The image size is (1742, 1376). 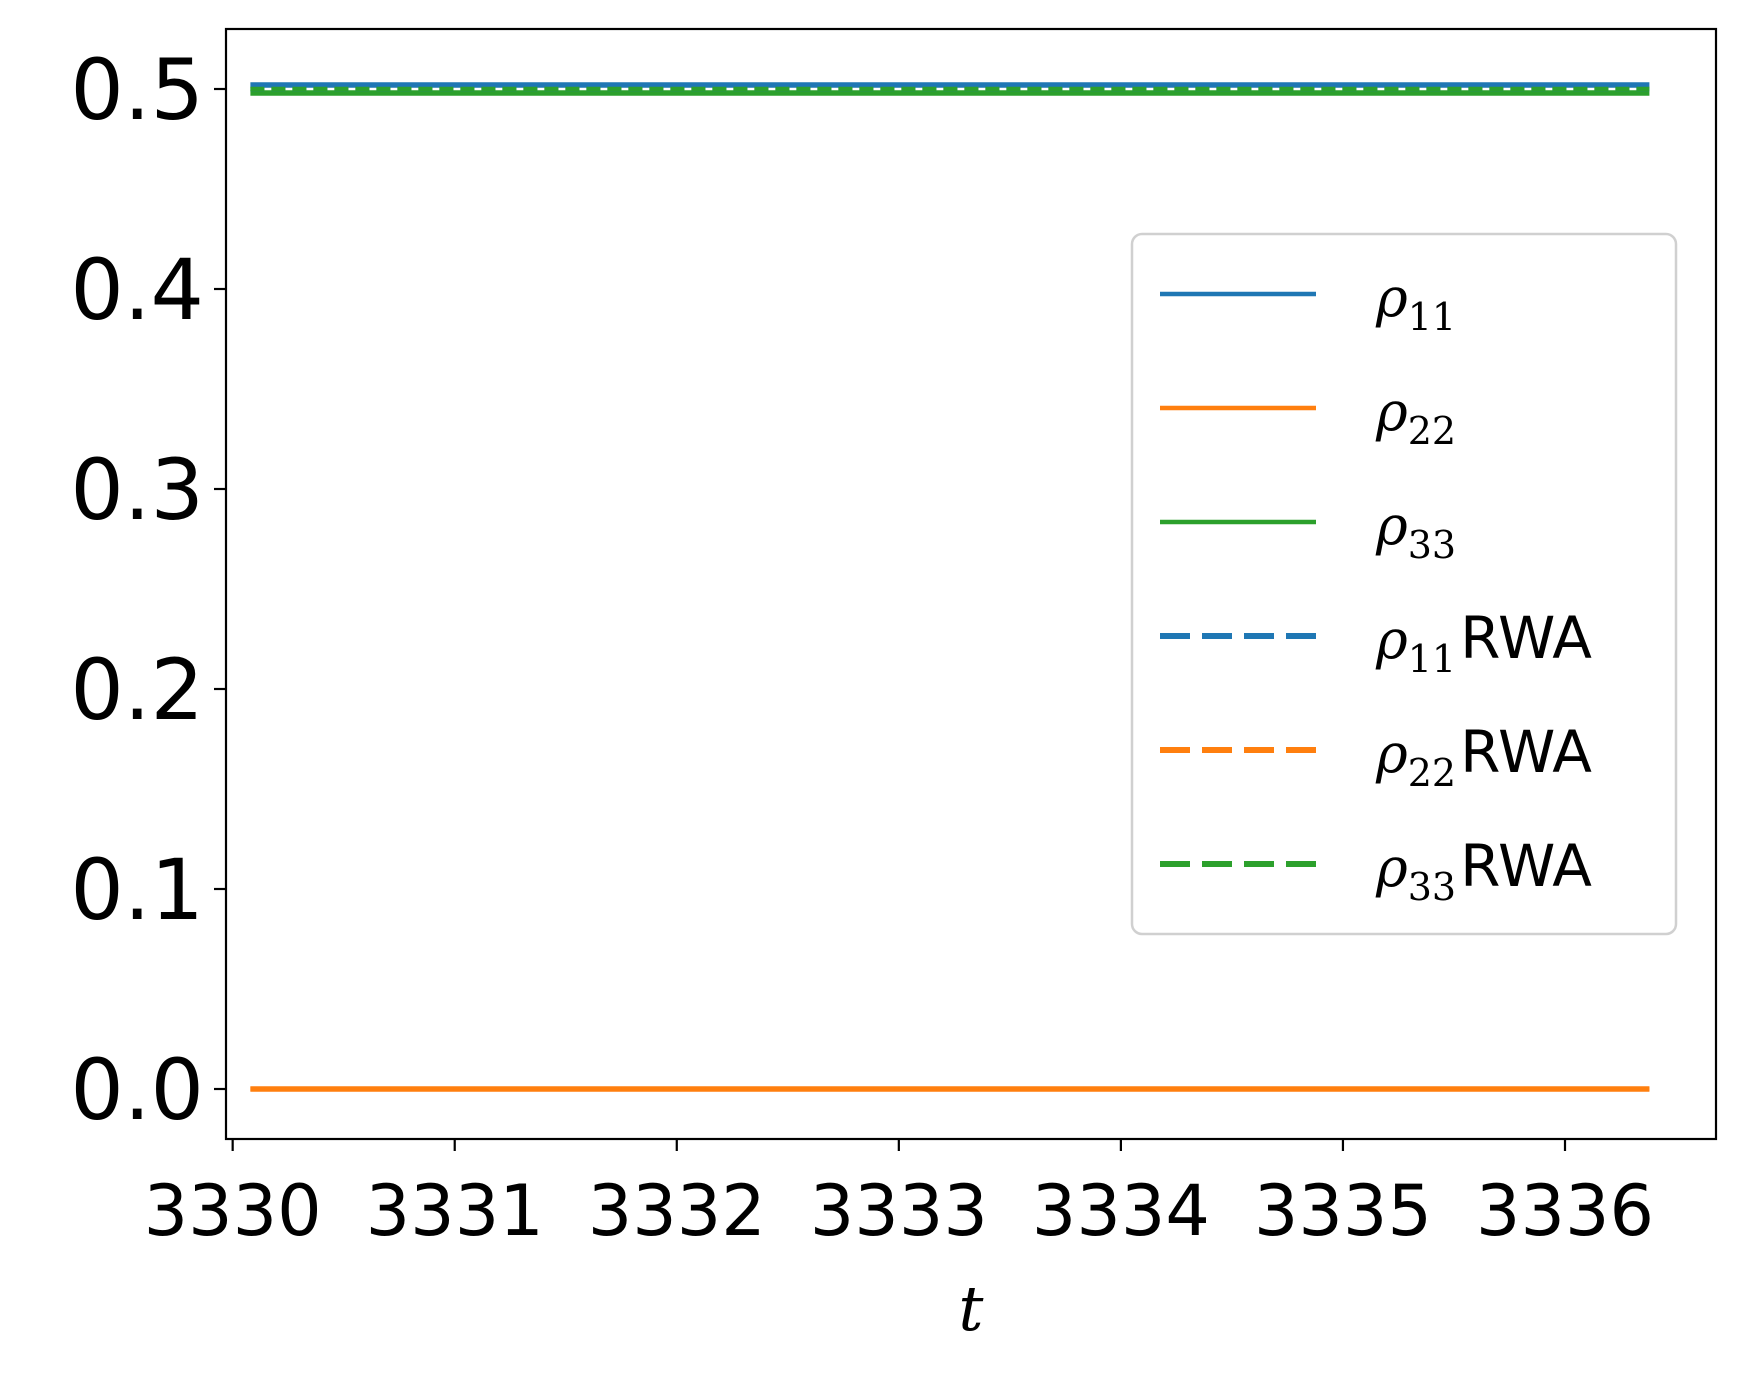 What do you see at coordinates (971, 1308) in the screenshot?
I see `x-axis-label: t` at bounding box center [971, 1308].